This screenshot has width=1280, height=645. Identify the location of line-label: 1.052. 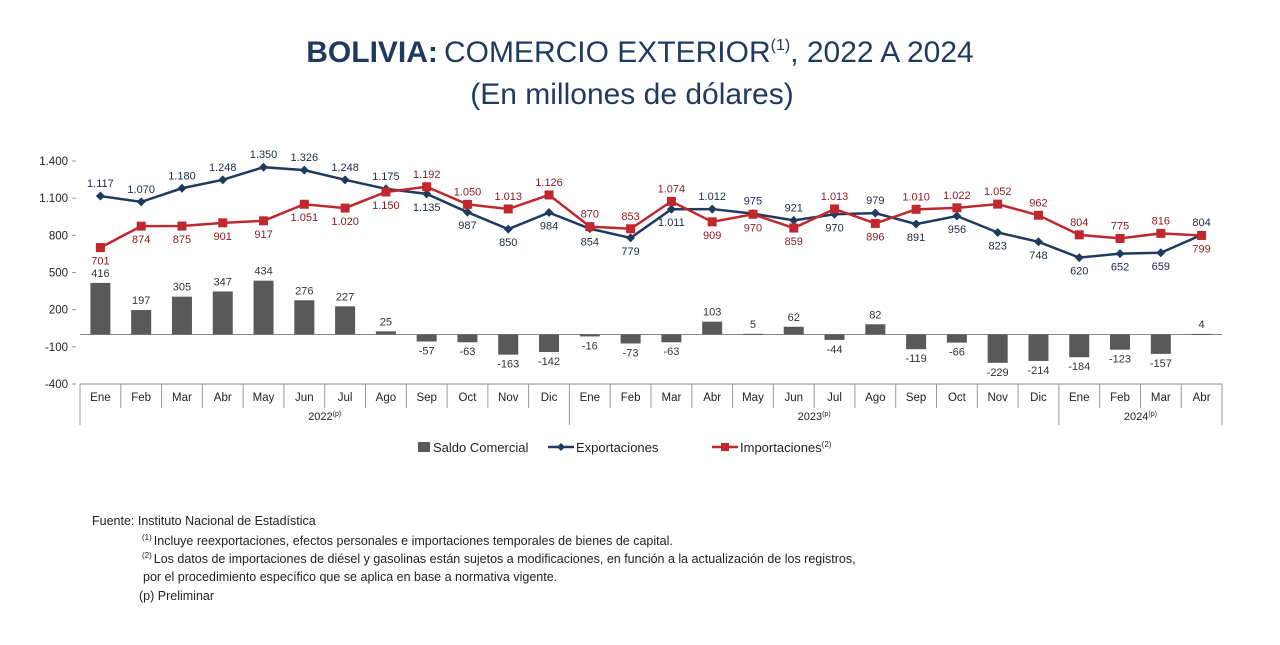
(998, 192).